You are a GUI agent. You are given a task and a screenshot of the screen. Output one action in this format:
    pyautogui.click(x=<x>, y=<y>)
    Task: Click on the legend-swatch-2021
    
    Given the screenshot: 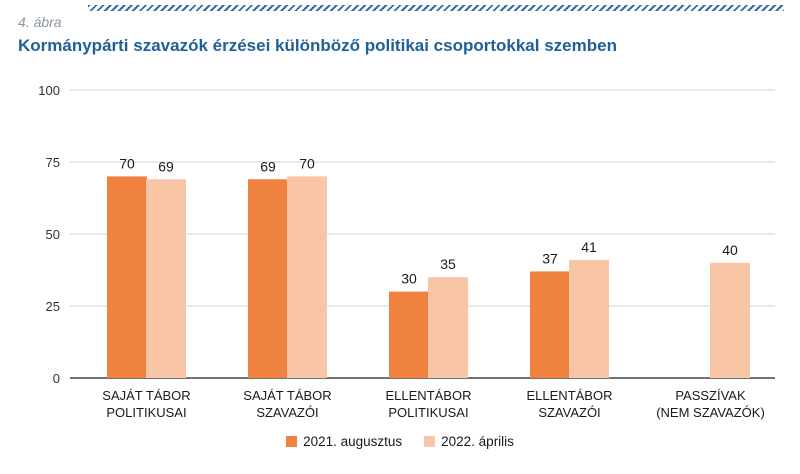 What is the action you would take?
    pyautogui.click(x=292, y=441)
    